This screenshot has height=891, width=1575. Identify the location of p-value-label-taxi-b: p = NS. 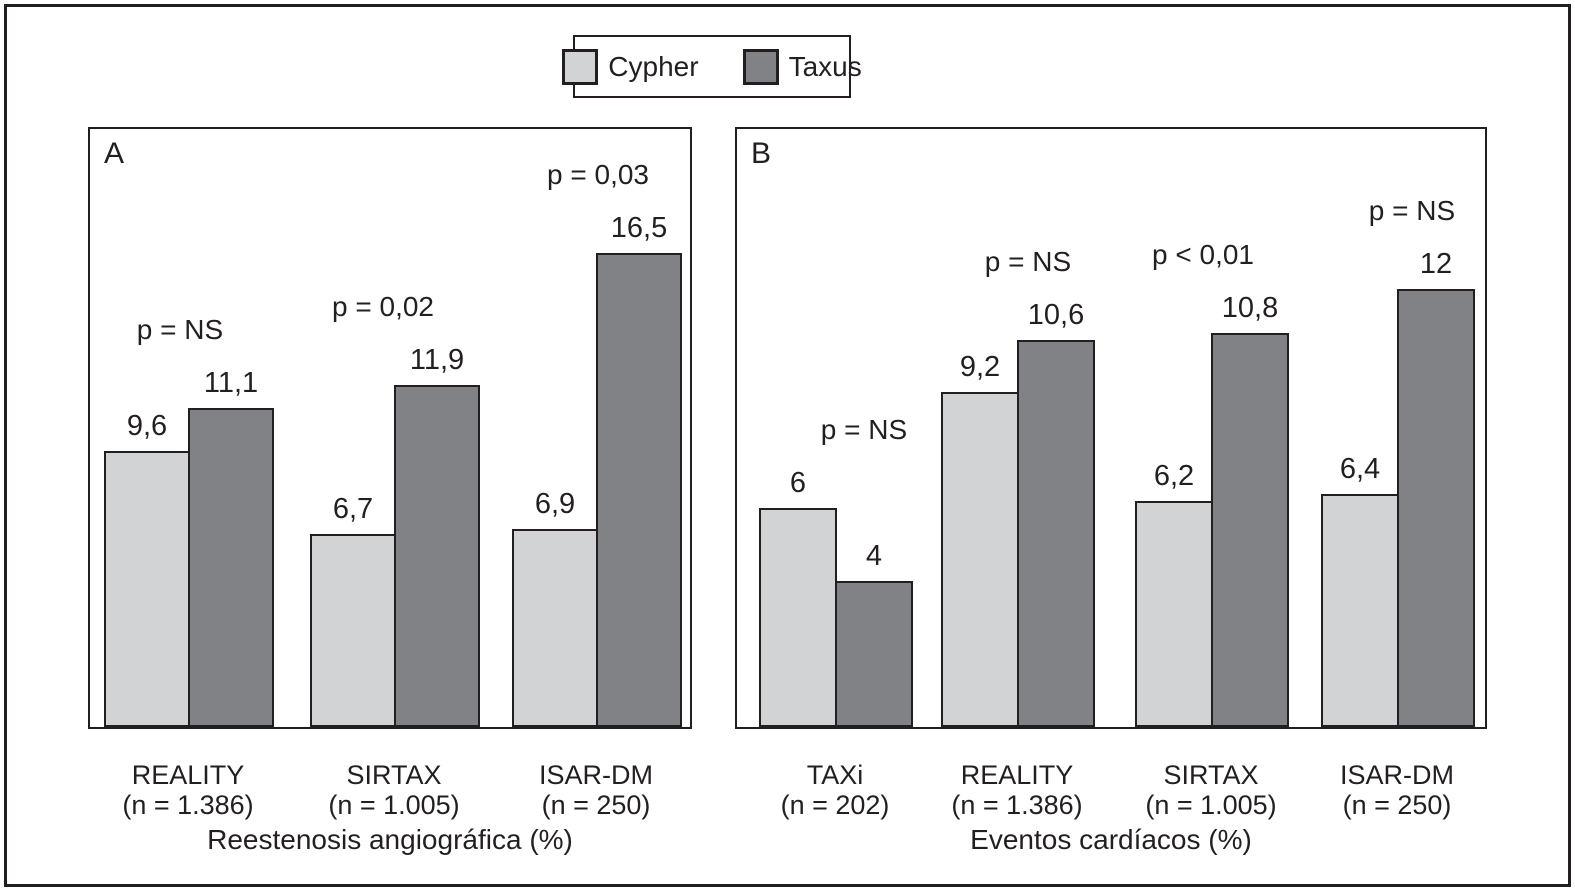
(864, 429).